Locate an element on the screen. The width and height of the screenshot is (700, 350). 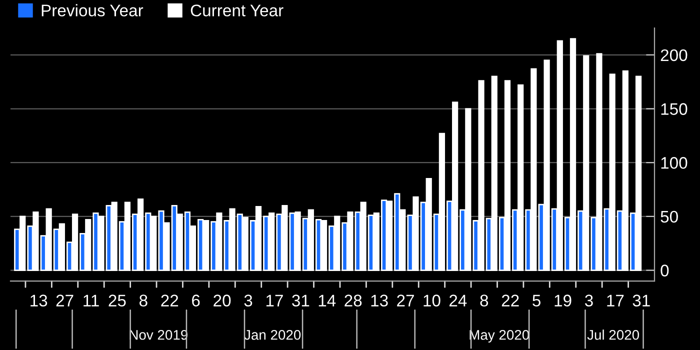
y-tick-label: 150 is located at coordinates (674, 109).